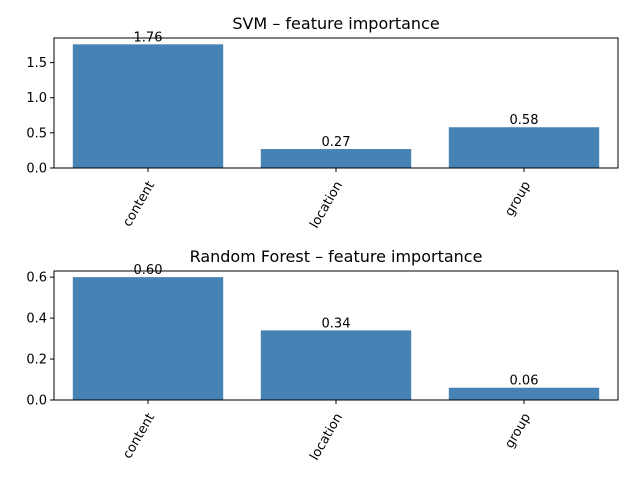 This screenshot has width=640, height=480. Describe the element at coordinates (336, 256) in the screenshot. I see `rf-chart-title: Random Forest – feature importance` at that location.